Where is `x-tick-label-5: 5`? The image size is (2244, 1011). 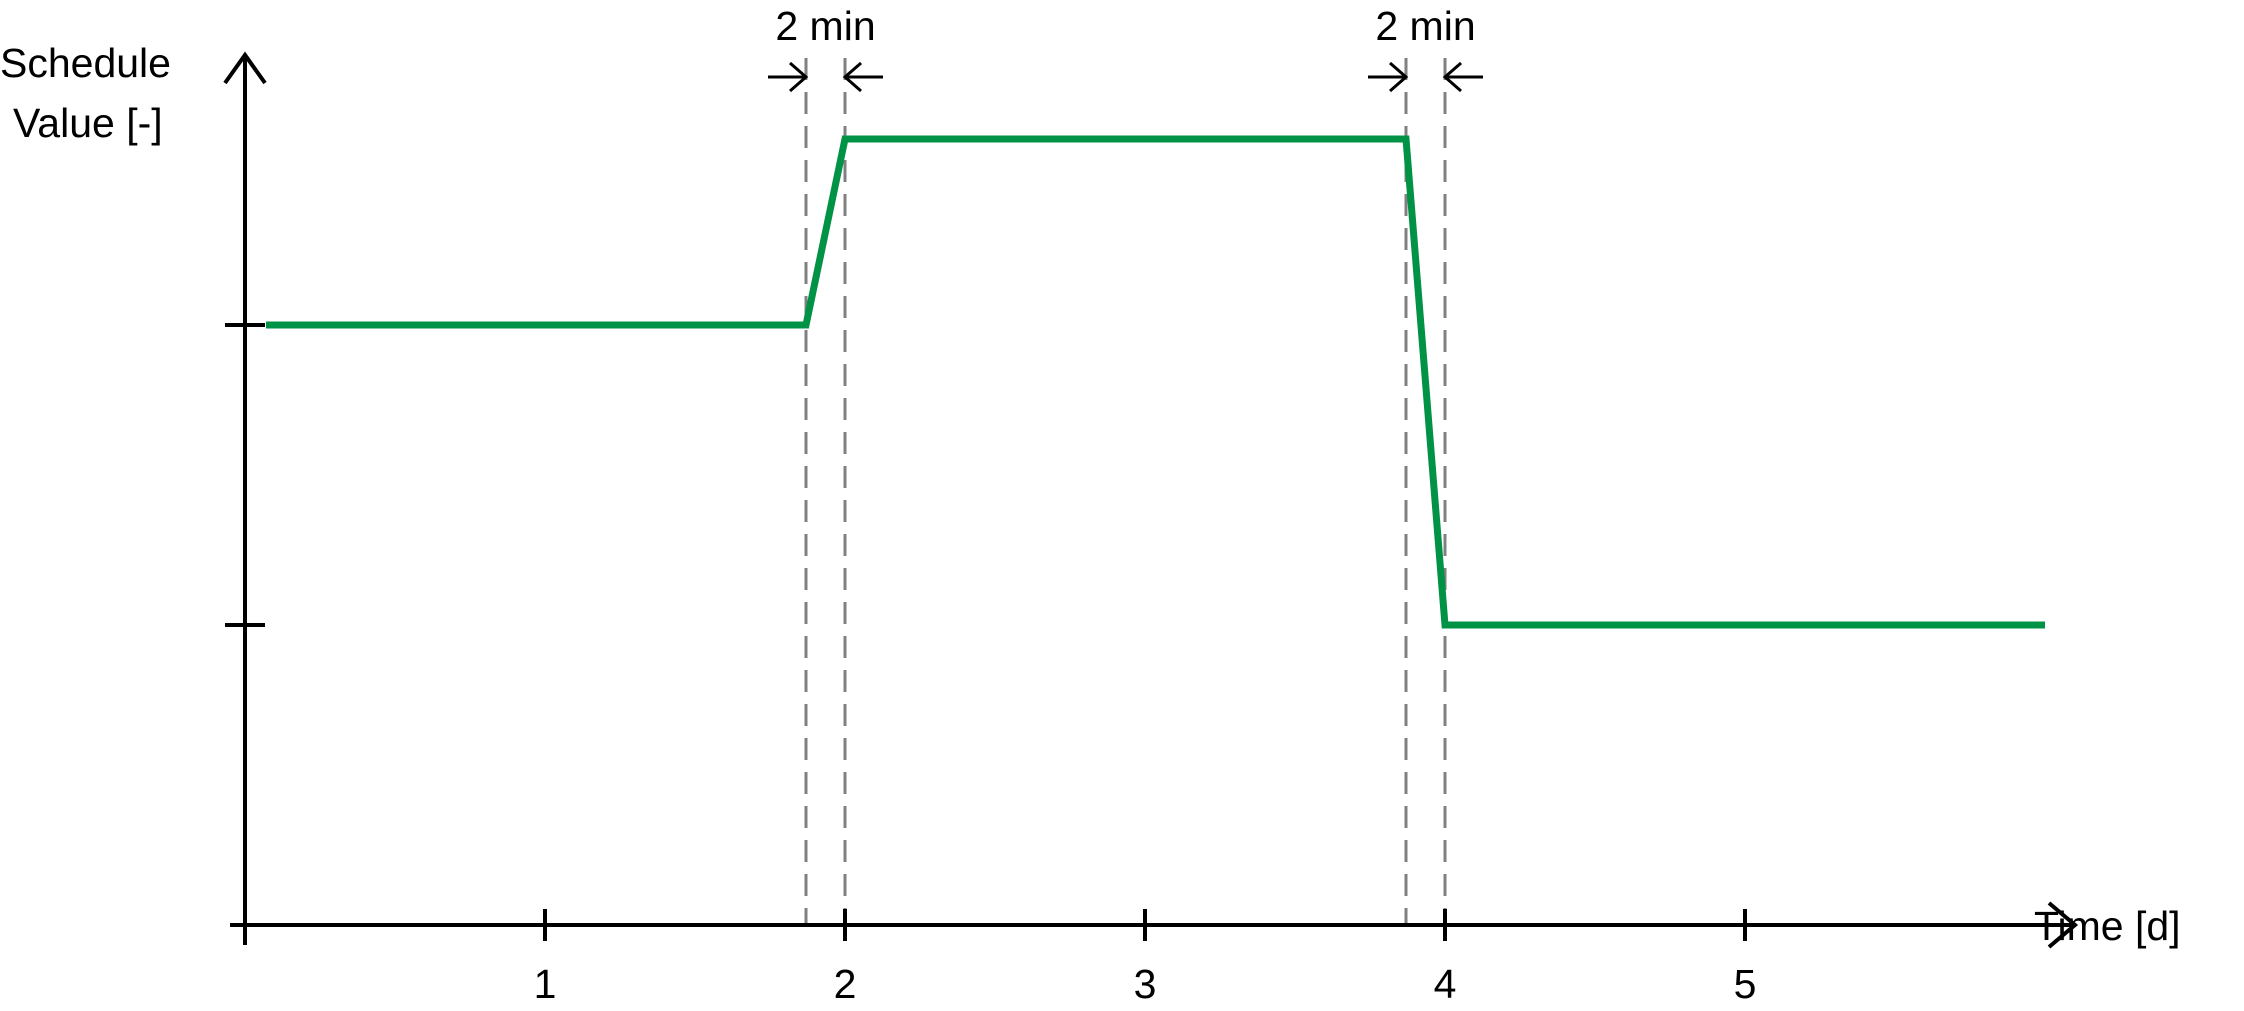
x-tick-label-5: 5 is located at coordinates (1745, 984).